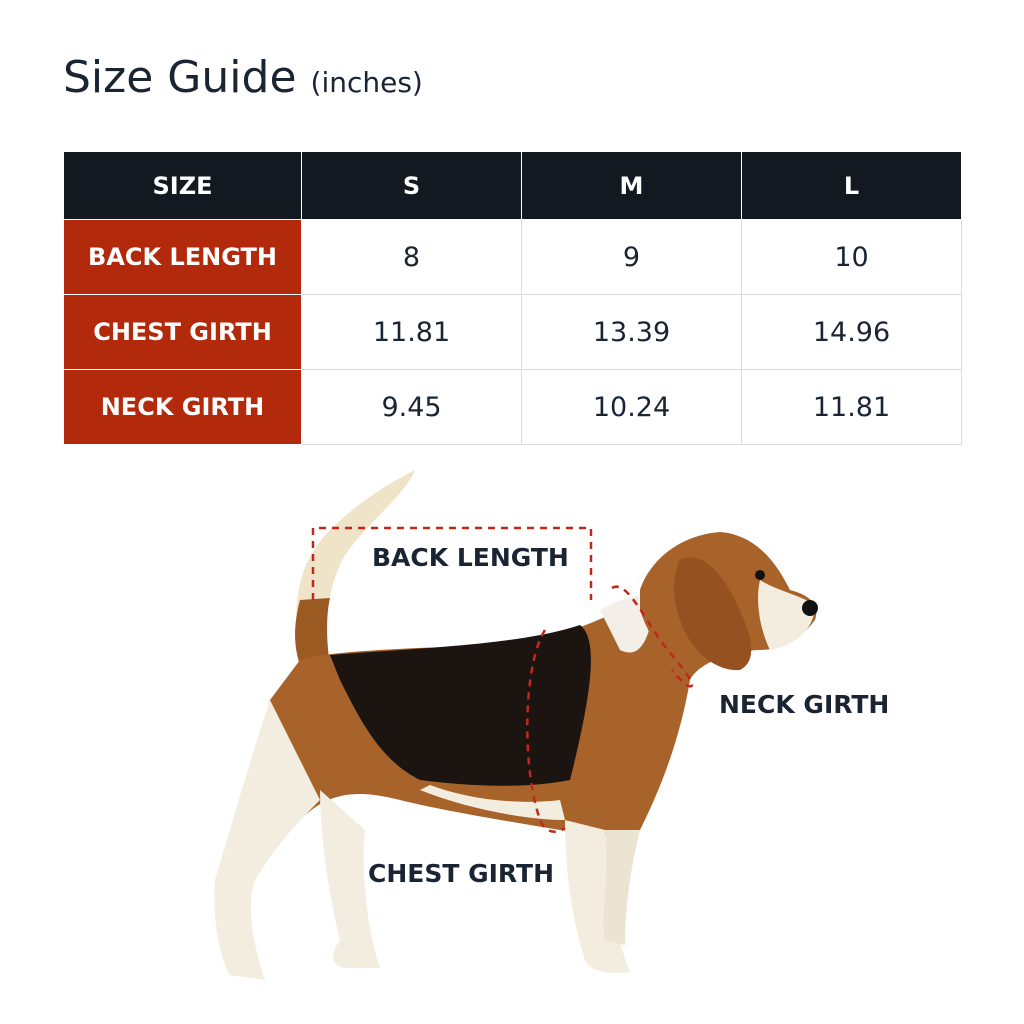 The width and height of the screenshot is (1024, 1024). Describe the element at coordinates (182, 407) in the screenshot. I see `row-label: NECK GIRTH` at that location.